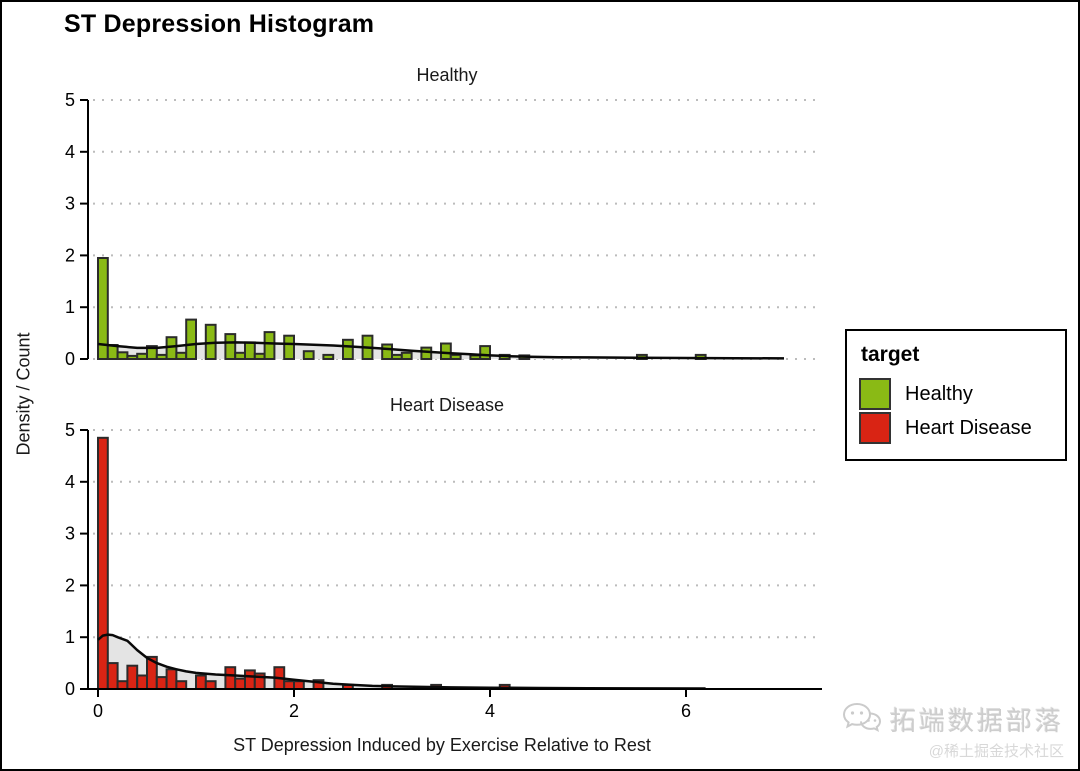 The height and width of the screenshot is (771, 1080). Describe the element at coordinates (447, 75) in the screenshot. I see `facet-label-healthy: Healthy` at that location.